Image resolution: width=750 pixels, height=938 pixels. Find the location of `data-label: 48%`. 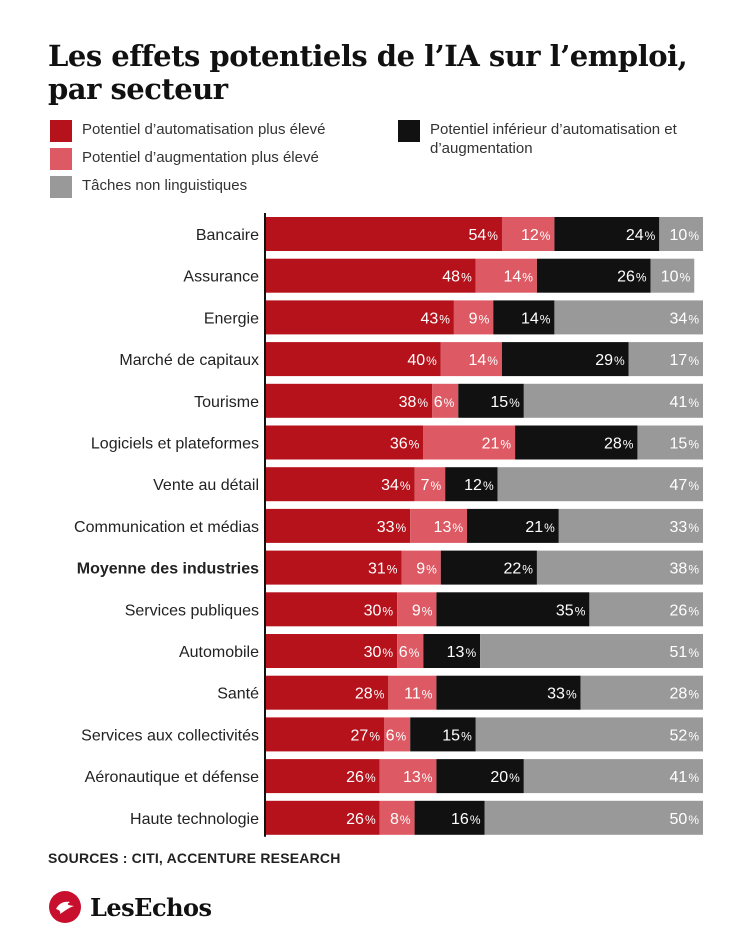

data-label: 48% is located at coordinates (457, 277).